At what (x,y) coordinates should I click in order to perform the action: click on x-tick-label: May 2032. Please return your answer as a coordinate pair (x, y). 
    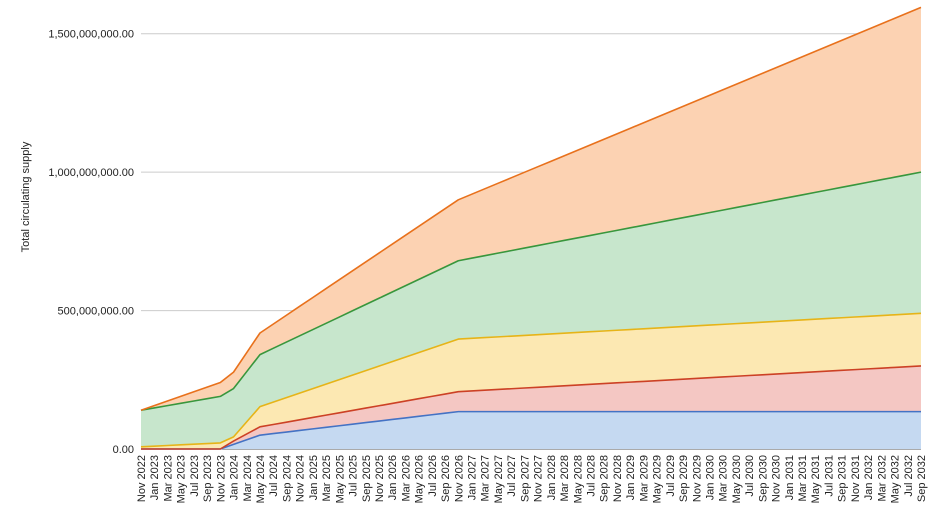
    Looking at the image, I should click on (896, 479).